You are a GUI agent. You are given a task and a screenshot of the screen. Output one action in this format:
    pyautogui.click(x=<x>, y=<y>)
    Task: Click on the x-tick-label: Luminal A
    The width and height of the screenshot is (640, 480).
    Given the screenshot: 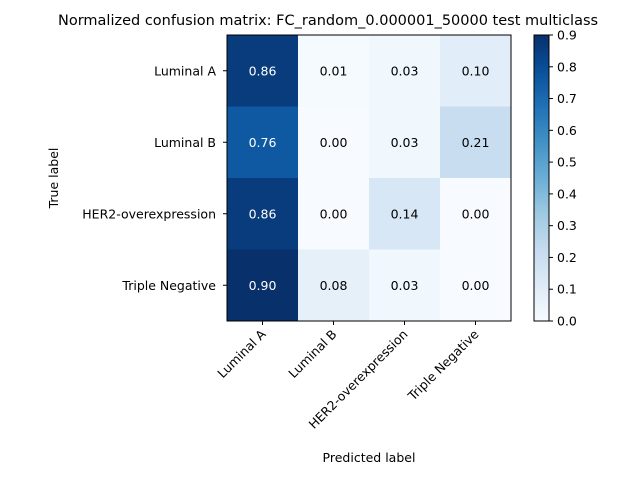 What is the action you would take?
    pyautogui.click(x=241, y=353)
    